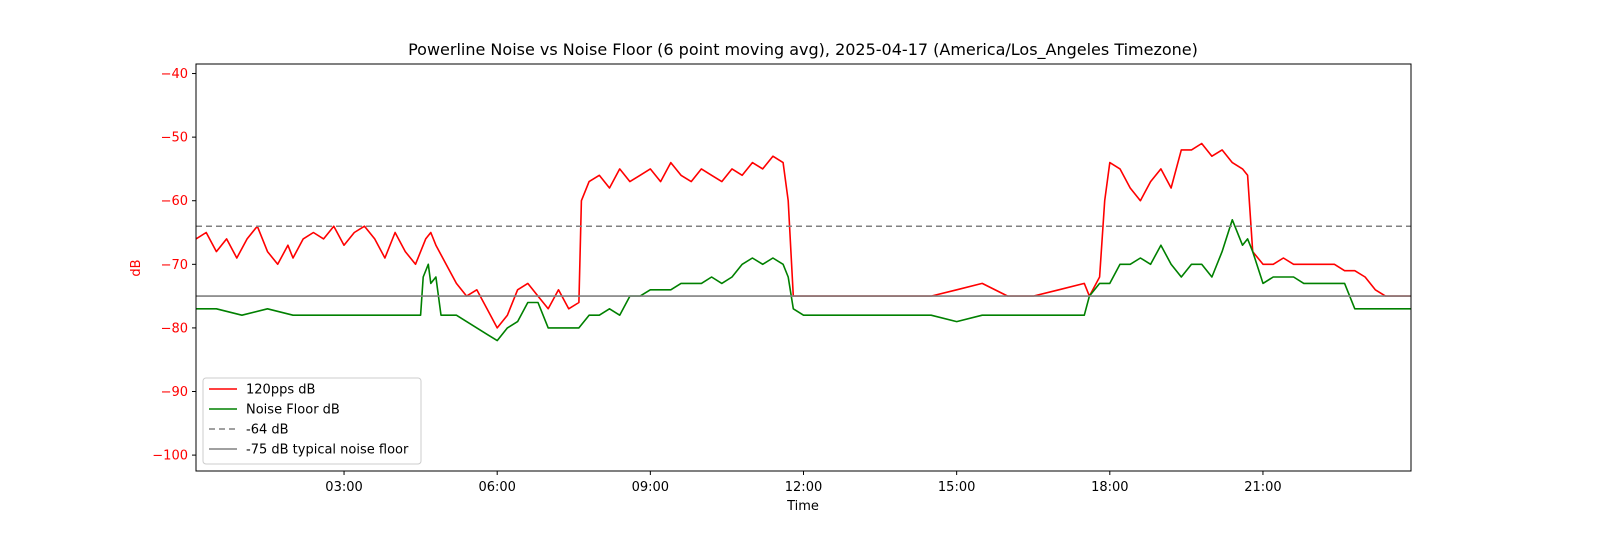 This screenshot has width=1600, height=540. What do you see at coordinates (343, 487) in the screenshot?
I see `x-tick-label-0: 03:00` at bounding box center [343, 487].